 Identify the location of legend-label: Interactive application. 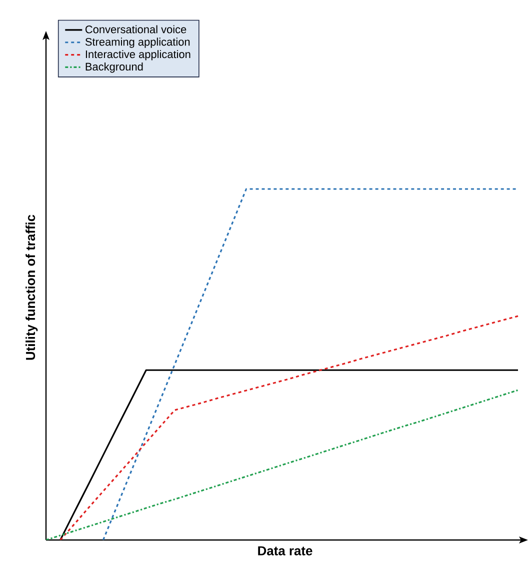
(138, 55).